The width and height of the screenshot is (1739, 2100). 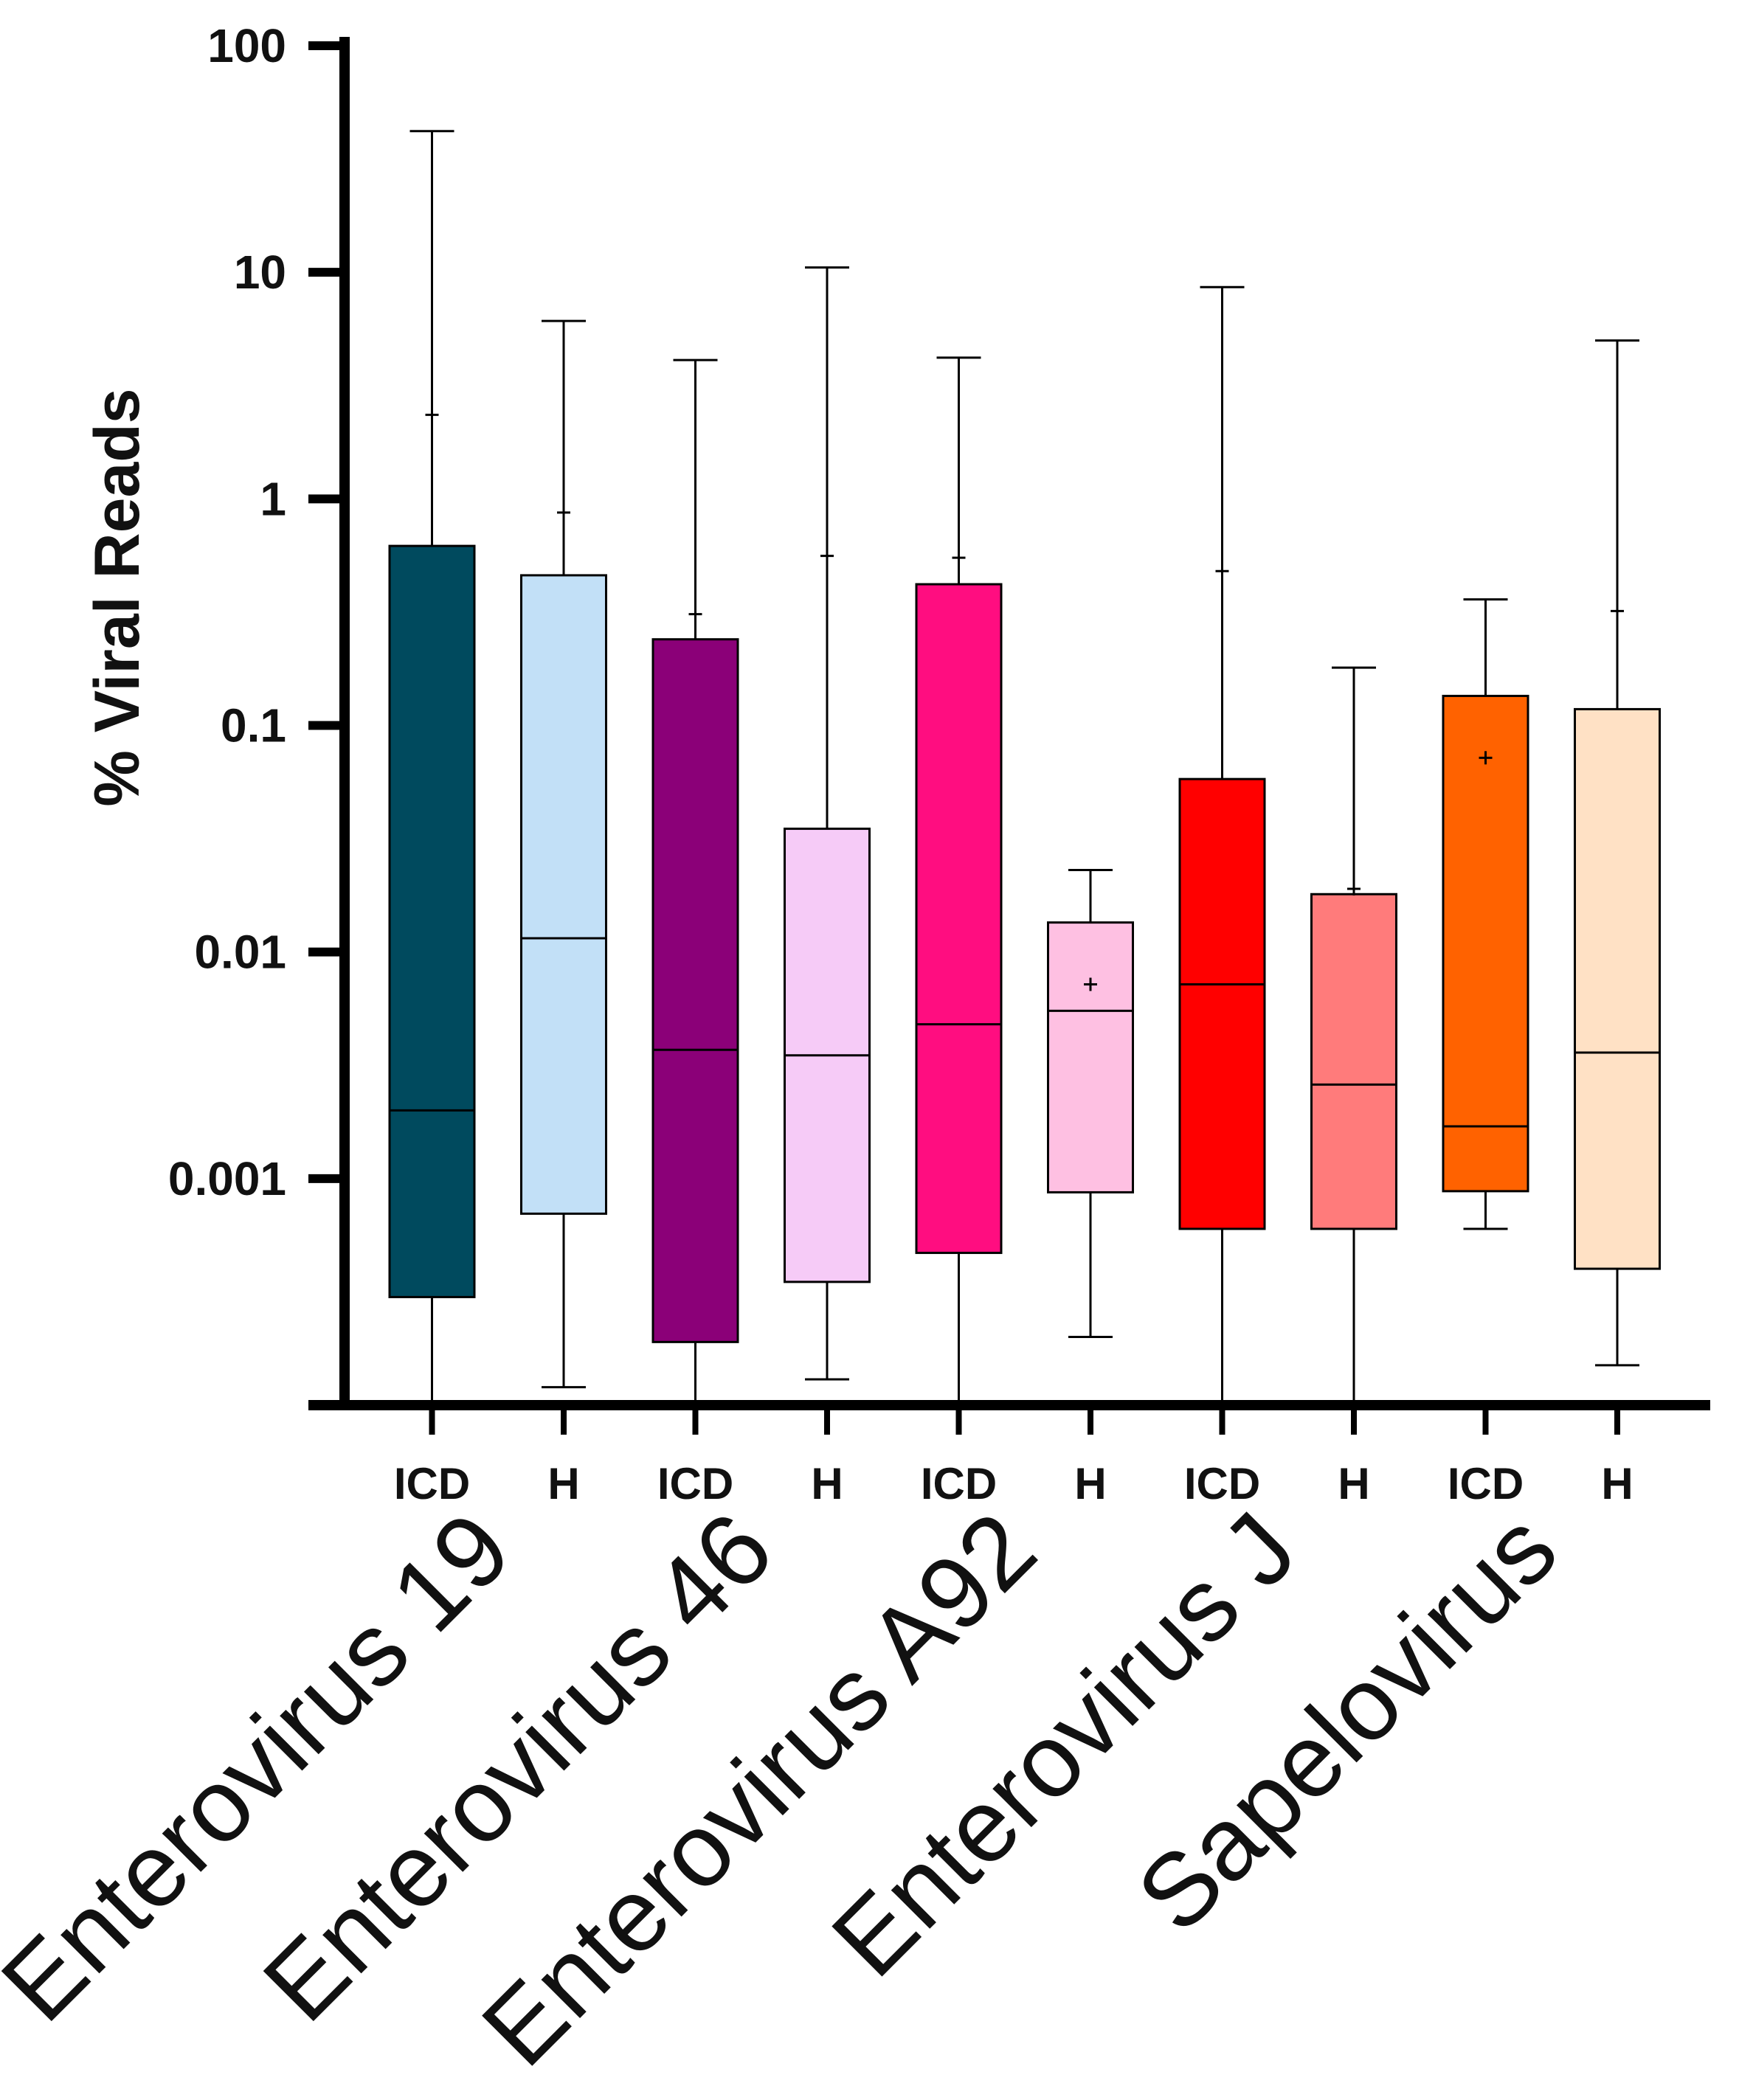 I want to click on y-tick-label: 0.01, so click(x=240, y=952).